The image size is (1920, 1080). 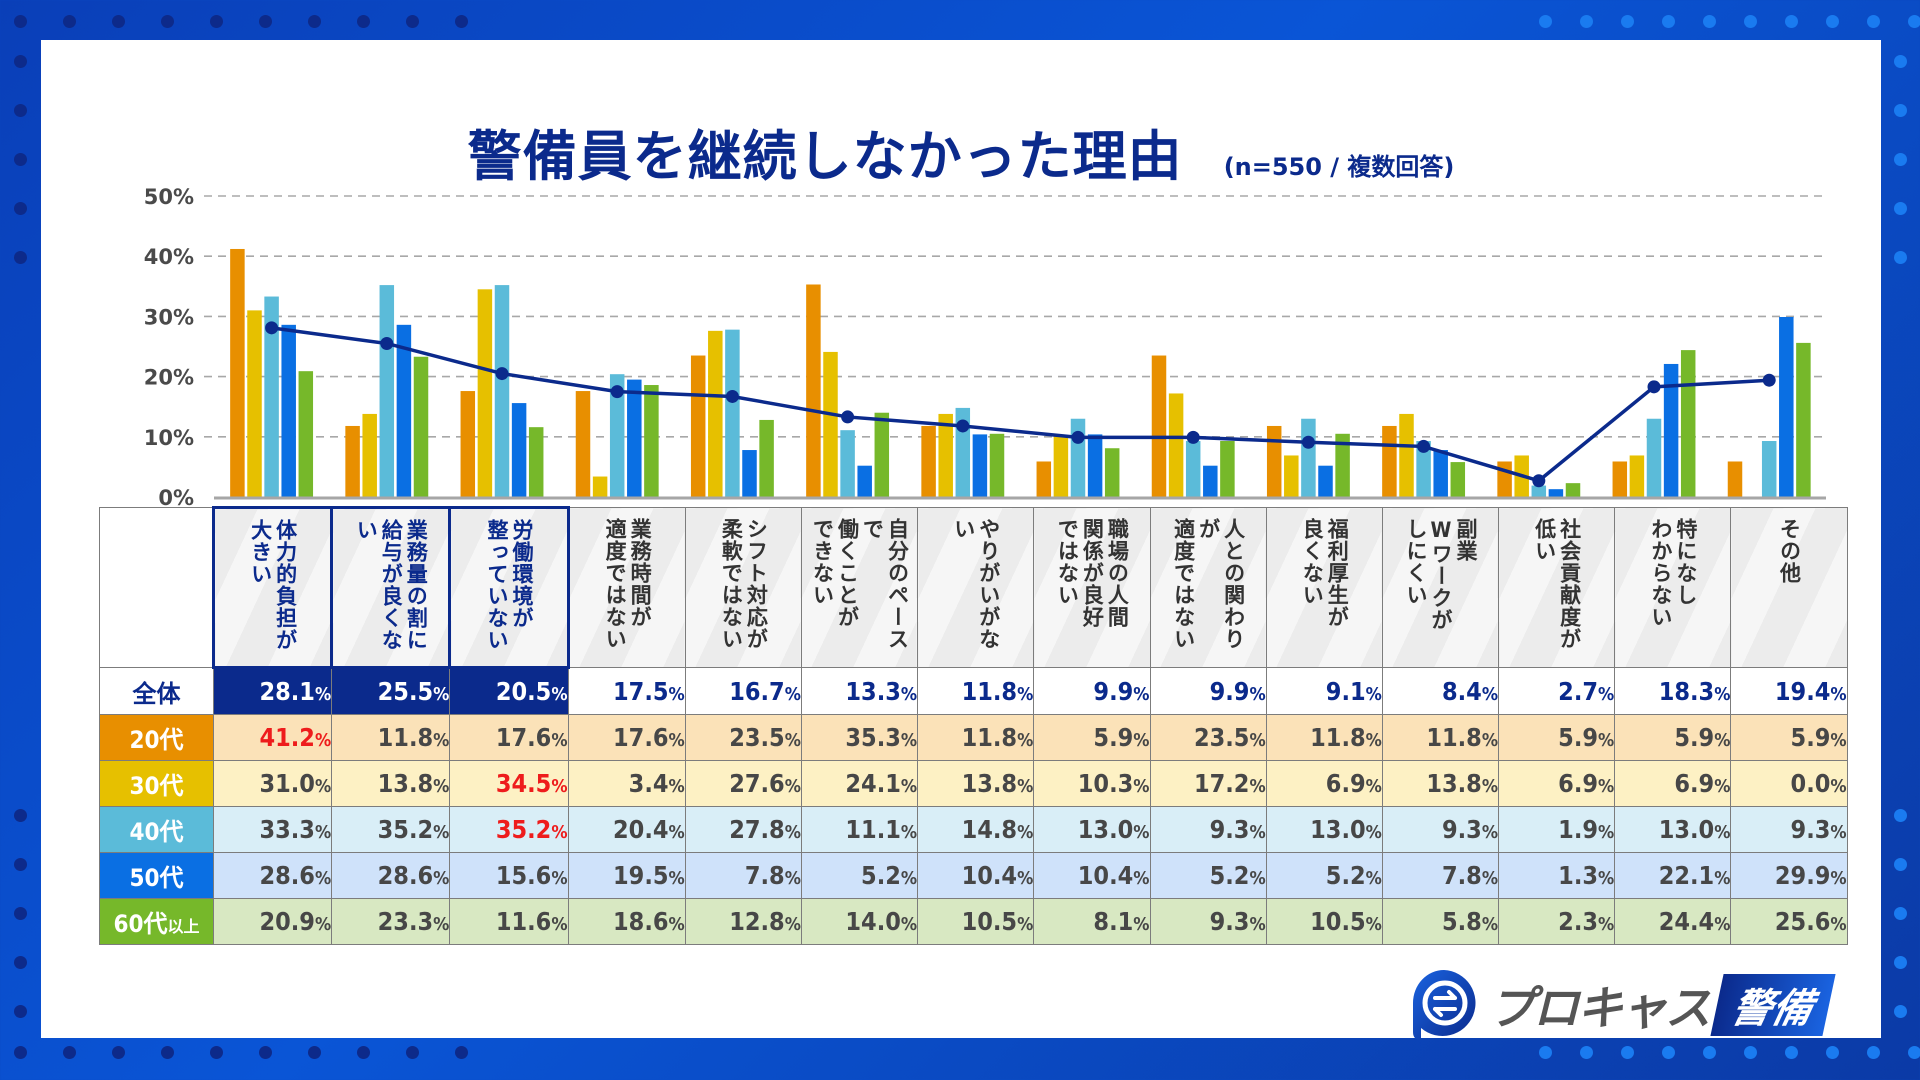 What do you see at coordinates (496, 585) in the screenshot?
I see `category-label-line: 整っていない` at bounding box center [496, 585].